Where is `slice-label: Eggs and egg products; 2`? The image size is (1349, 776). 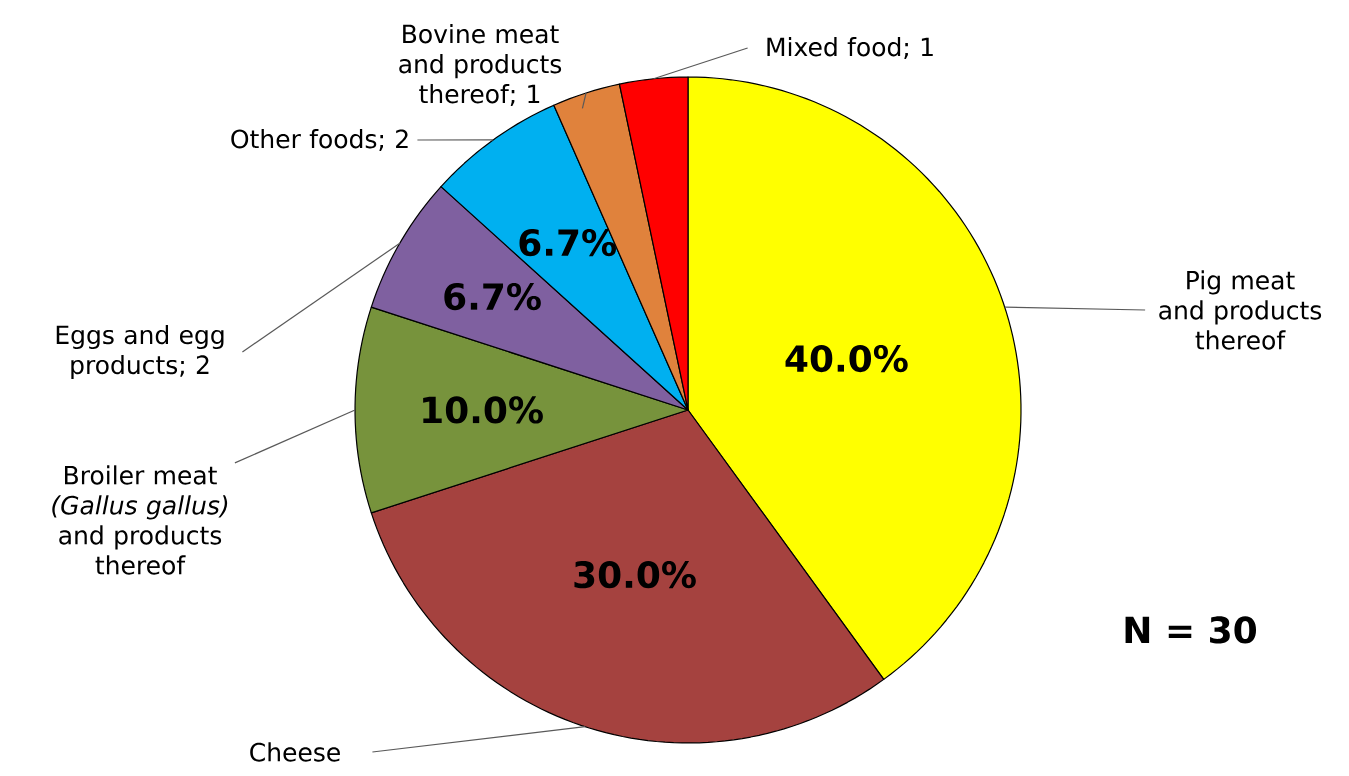
slice-label: Eggs and egg products; 2 is located at coordinates (140, 352).